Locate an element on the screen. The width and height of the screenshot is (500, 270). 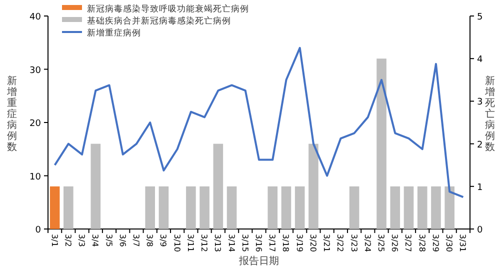
y2-tick-label: 5 is located at coordinates (480, 17).